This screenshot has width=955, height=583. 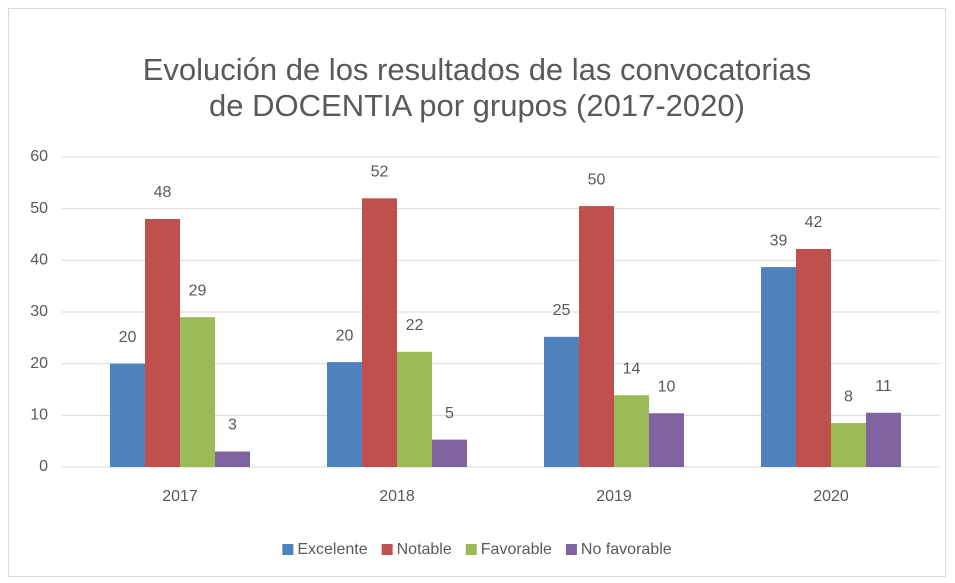 I want to click on data-label: 3, so click(x=232, y=425).